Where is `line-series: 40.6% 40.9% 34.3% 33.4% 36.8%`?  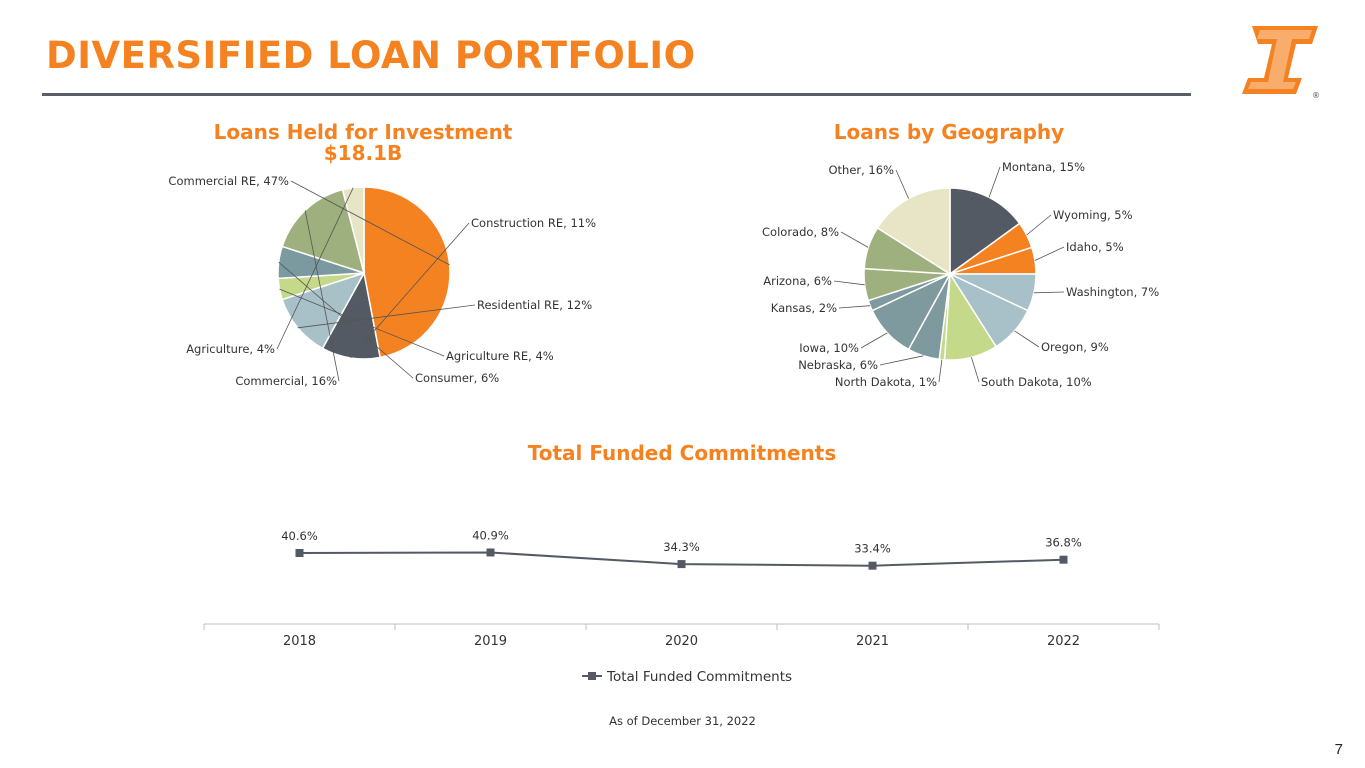
line-series: 40.6% 40.9% 34.3% 33.4% 36.8% is located at coordinates (681, 549).